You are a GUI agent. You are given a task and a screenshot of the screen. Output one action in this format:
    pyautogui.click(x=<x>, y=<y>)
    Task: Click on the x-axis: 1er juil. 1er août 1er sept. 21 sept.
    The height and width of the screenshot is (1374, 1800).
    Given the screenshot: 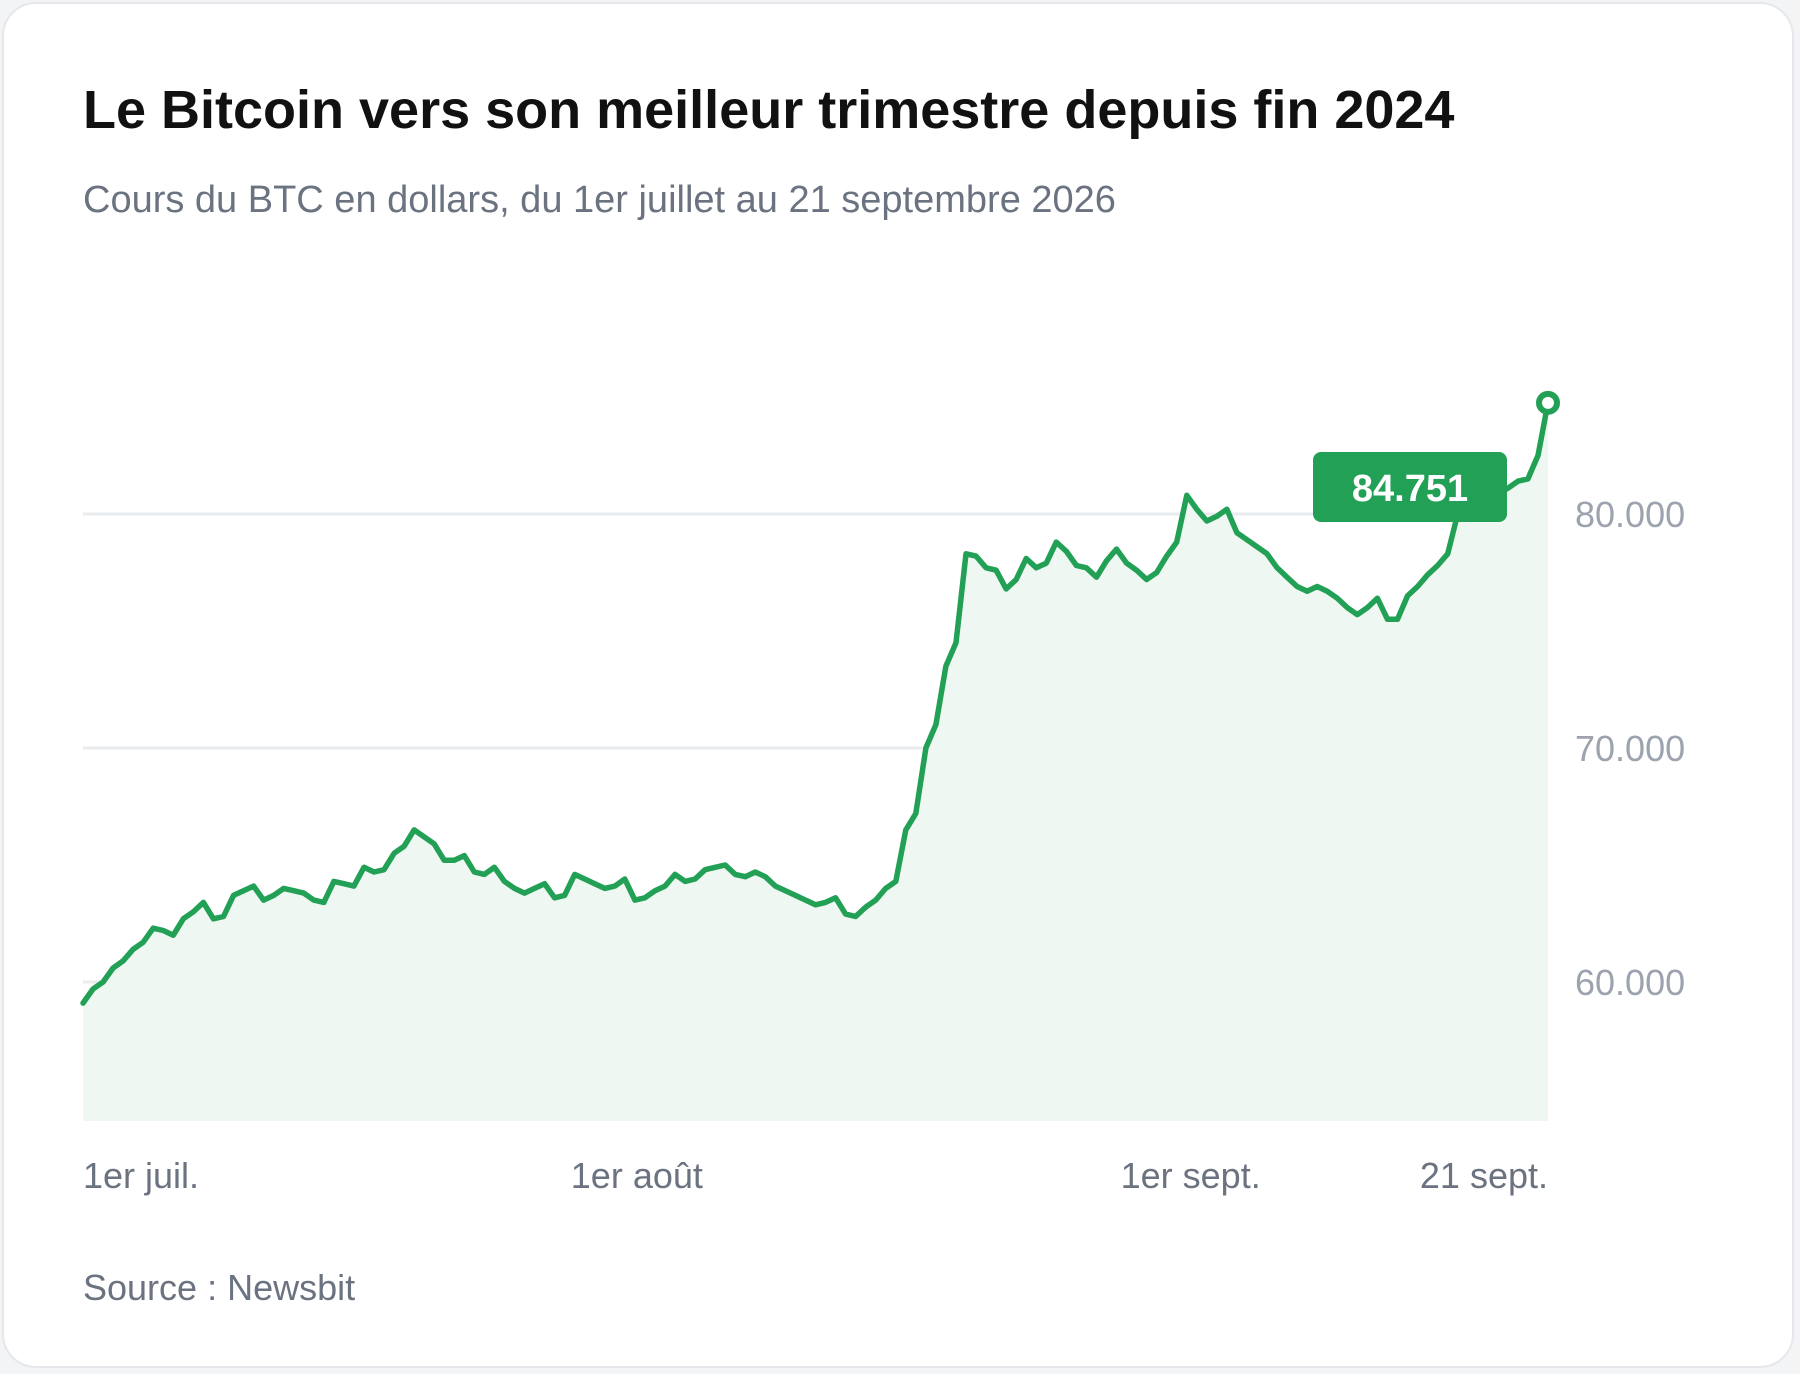 What is the action you would take?
    pyautogui.click(x=815, y=1175)
    